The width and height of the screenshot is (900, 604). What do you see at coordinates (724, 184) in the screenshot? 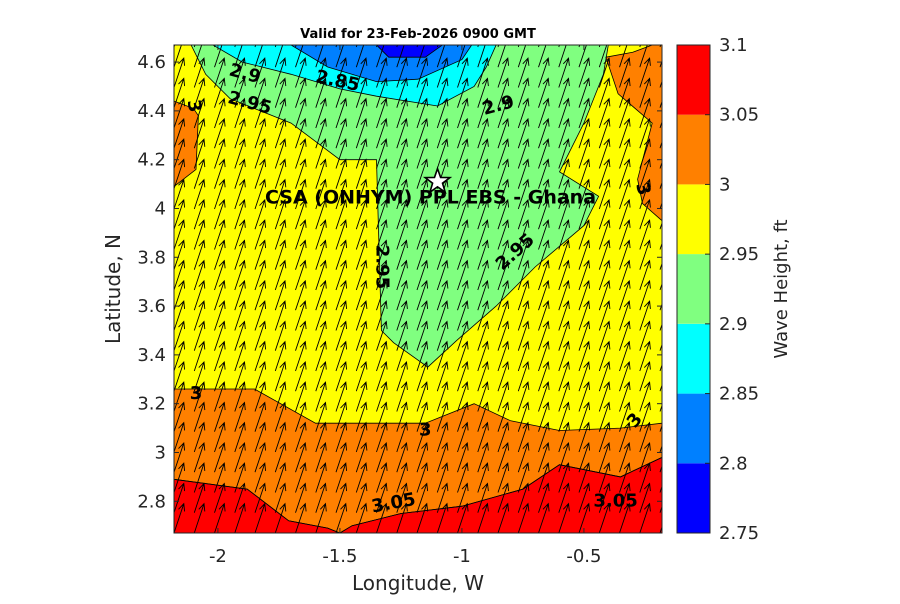
I see `colorbar-tick-label: 3` at bounding box center [724, 184].